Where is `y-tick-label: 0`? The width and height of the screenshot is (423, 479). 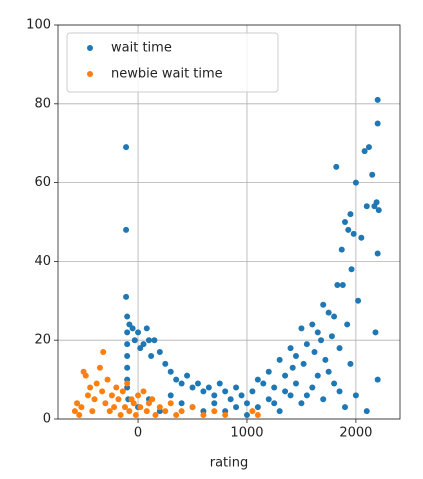
y-tick-label: 0 is located at coordinates (47, 419).